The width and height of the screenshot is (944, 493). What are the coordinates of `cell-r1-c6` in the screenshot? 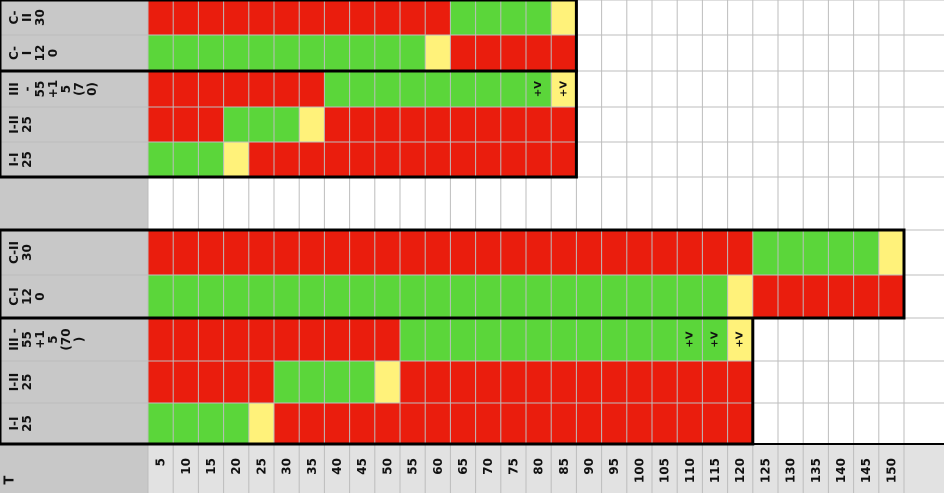 It's located at (312, 53).